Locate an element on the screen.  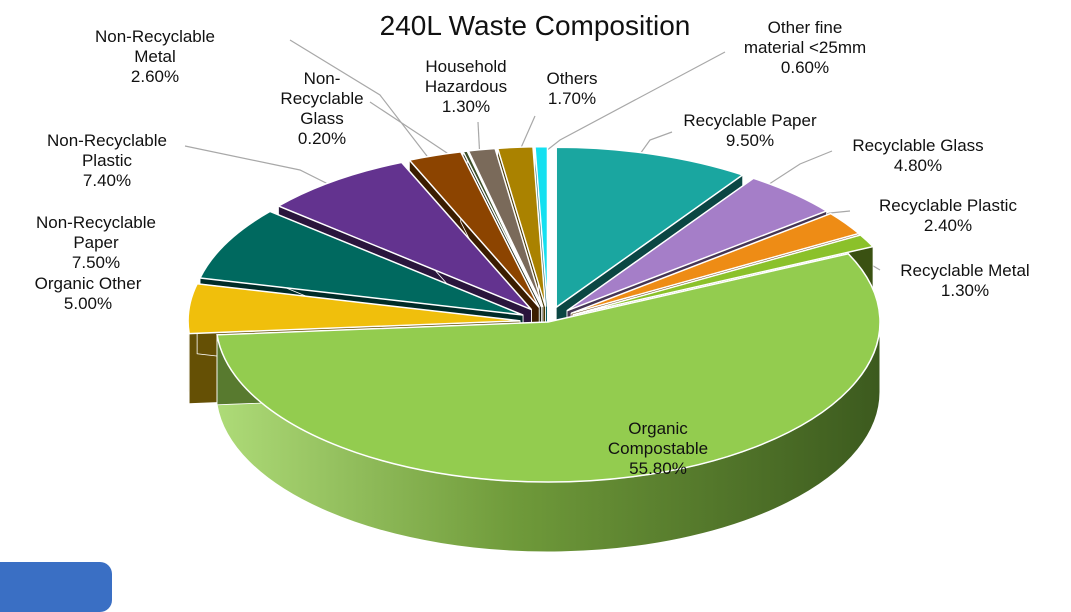
slice-label-line: Metal is located at coordinates (155, 56).